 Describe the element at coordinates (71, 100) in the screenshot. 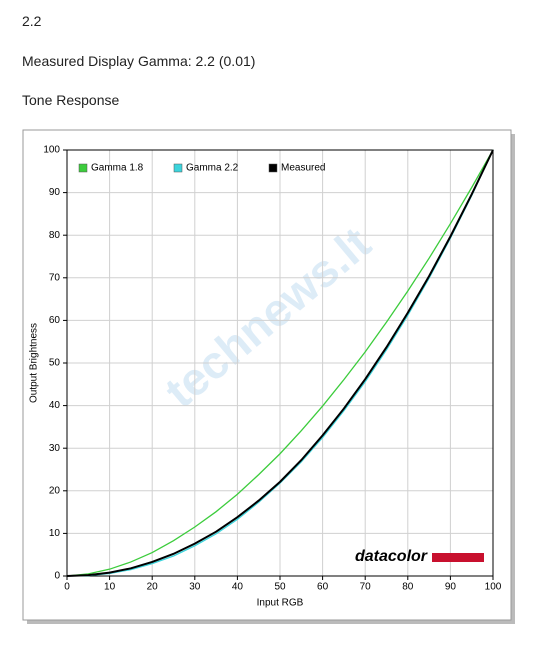

I see `section-title: Tone Response` at that location.